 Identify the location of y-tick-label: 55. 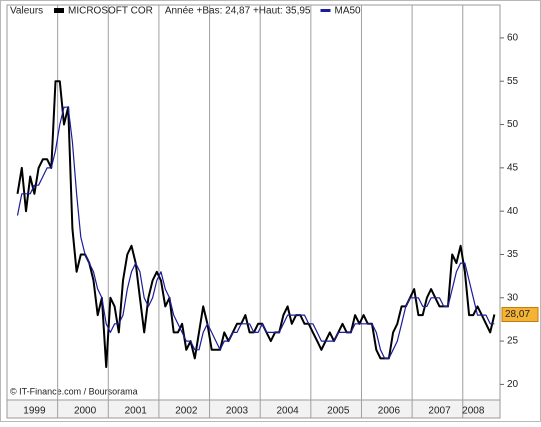
(513, 81).